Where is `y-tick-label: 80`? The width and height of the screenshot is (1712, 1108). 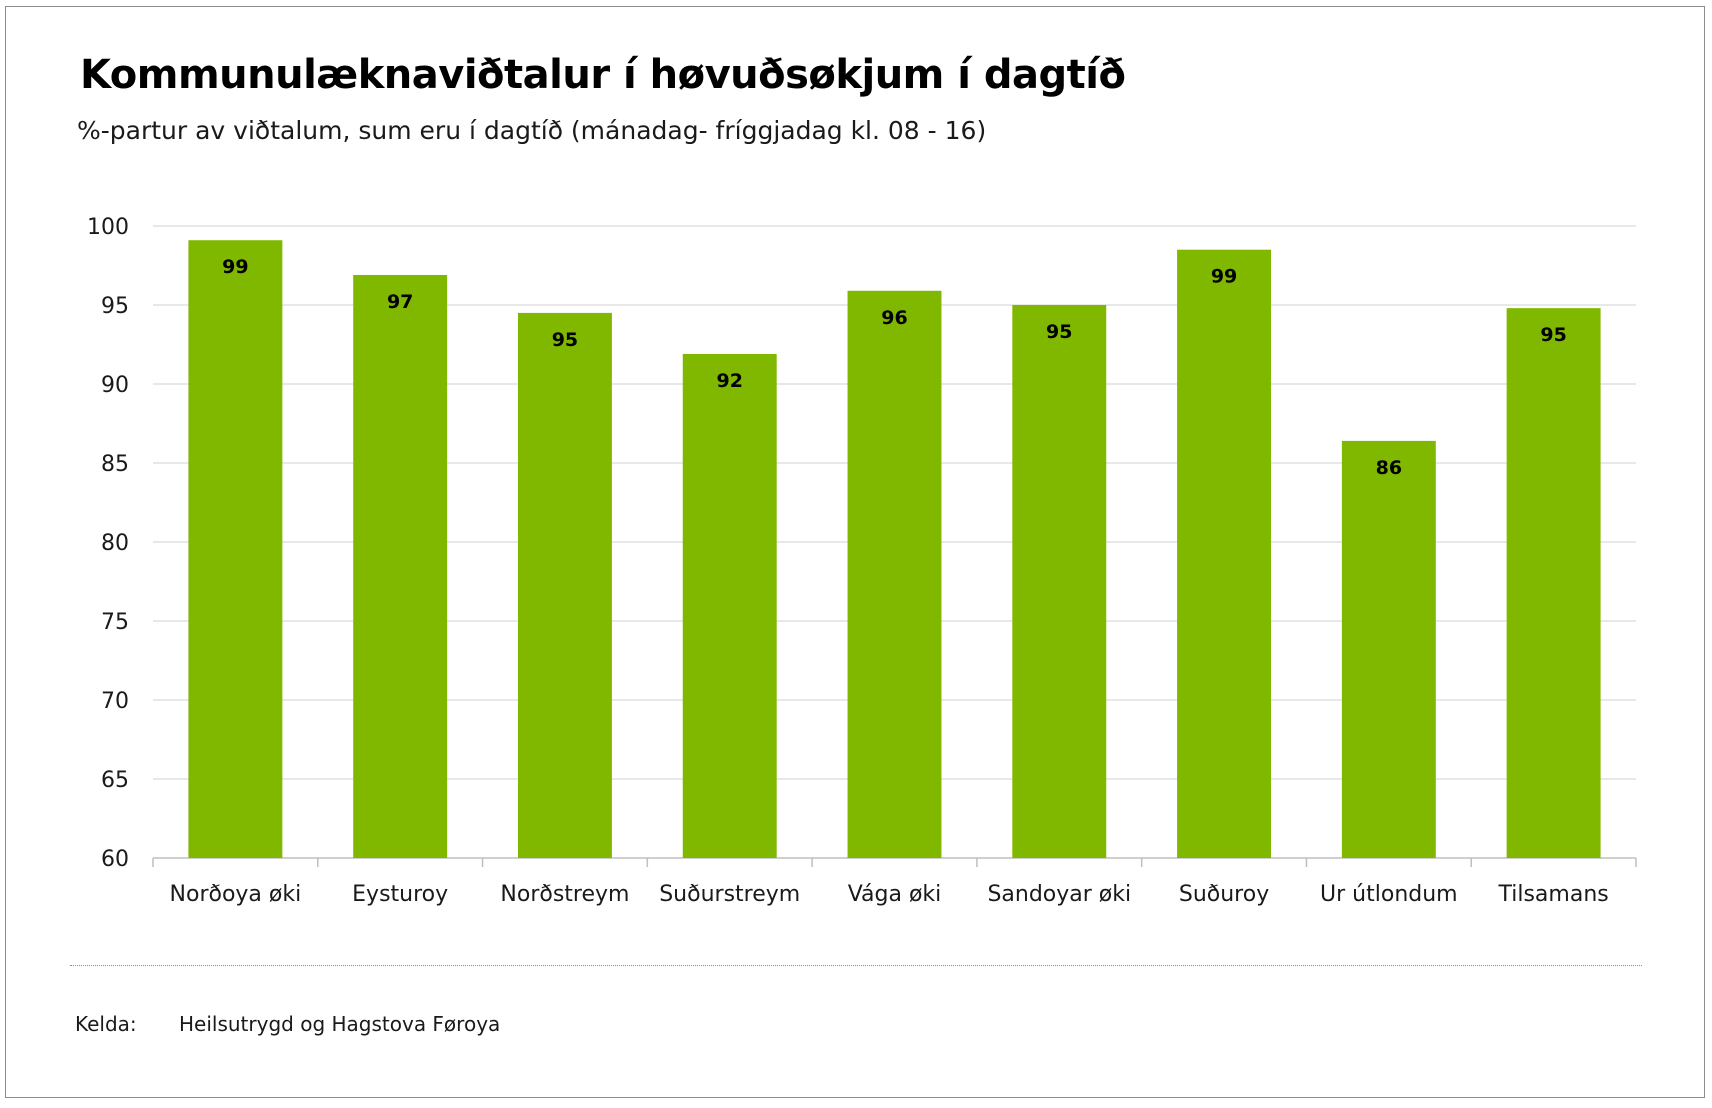
y-tick-label: 80 is located at coordinates (115, 543).